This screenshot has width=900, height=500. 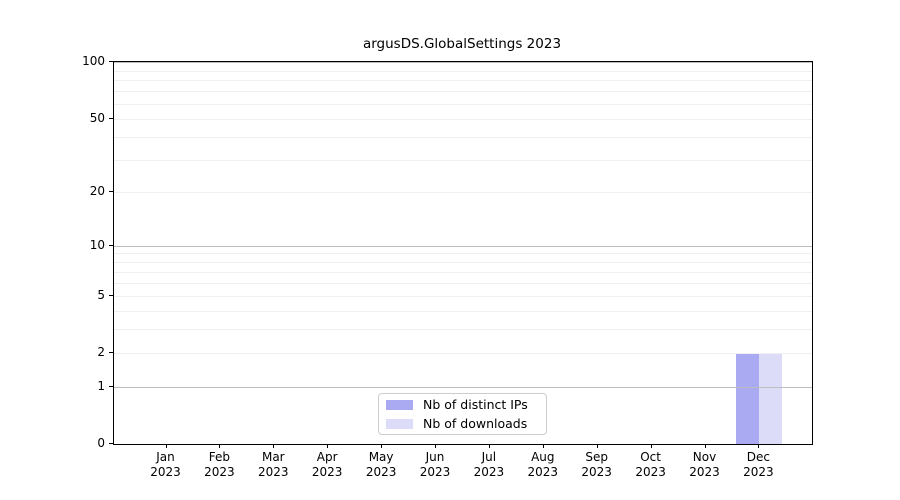 I want to click on y-tick-label: 1, so click(x=101, y=385).